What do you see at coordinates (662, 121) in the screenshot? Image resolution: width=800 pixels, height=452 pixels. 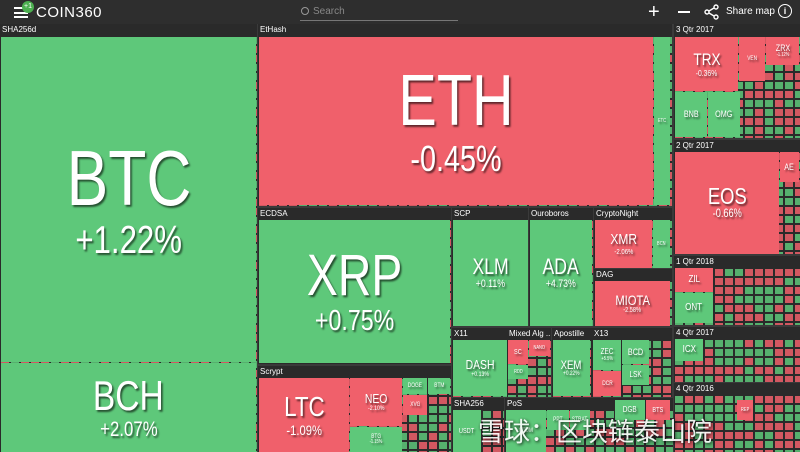 I see `coin-tile: ETC` at bounding box center [662, 121].